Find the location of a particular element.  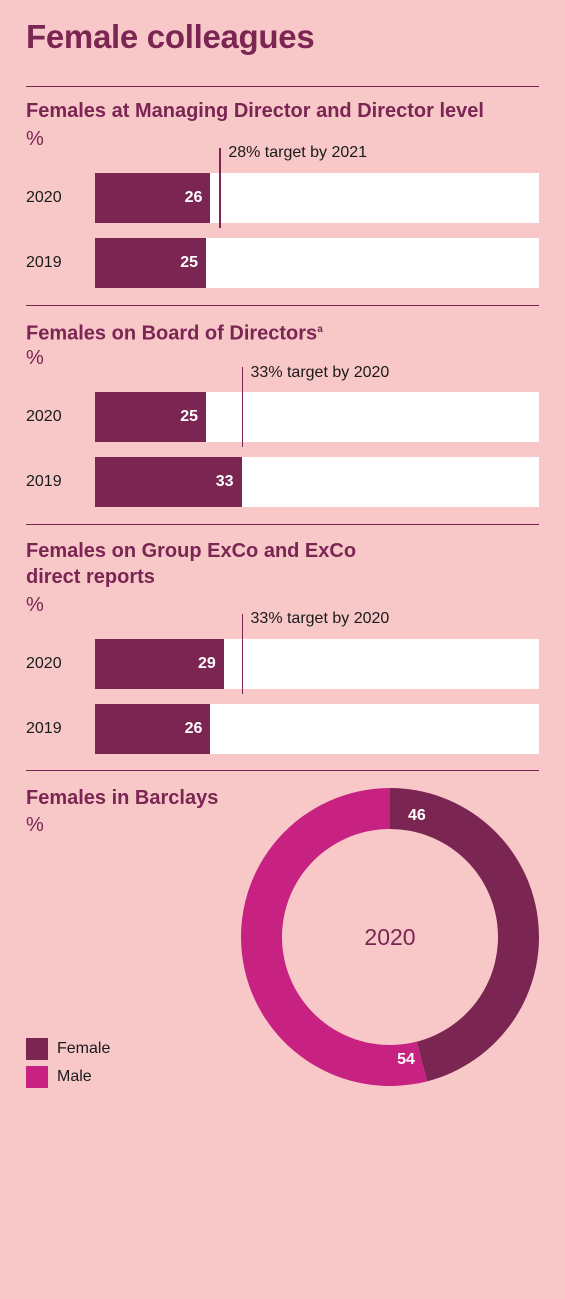

bar-row: 2020 29 is located at coordinates (282, 664).